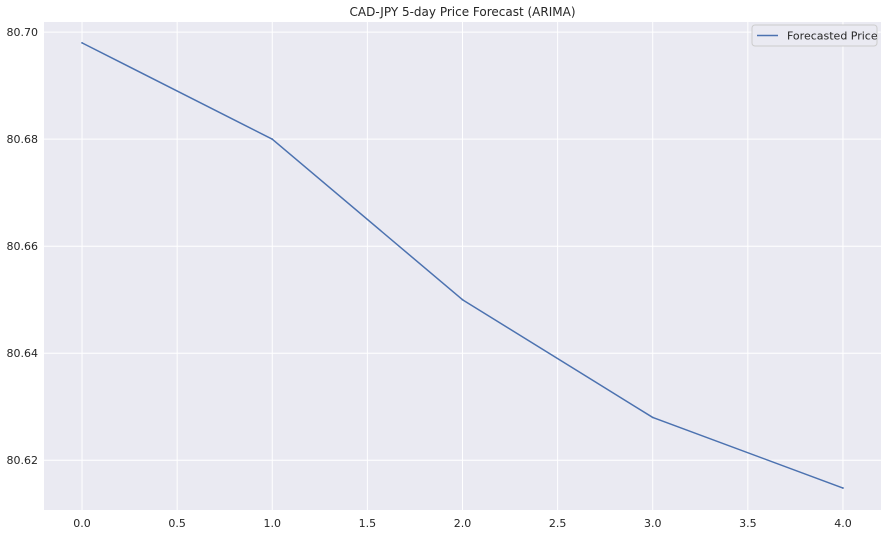 This screenshot has width=888, height=537. I want to click on x-tick-label: 1.5, so click(368, 523).